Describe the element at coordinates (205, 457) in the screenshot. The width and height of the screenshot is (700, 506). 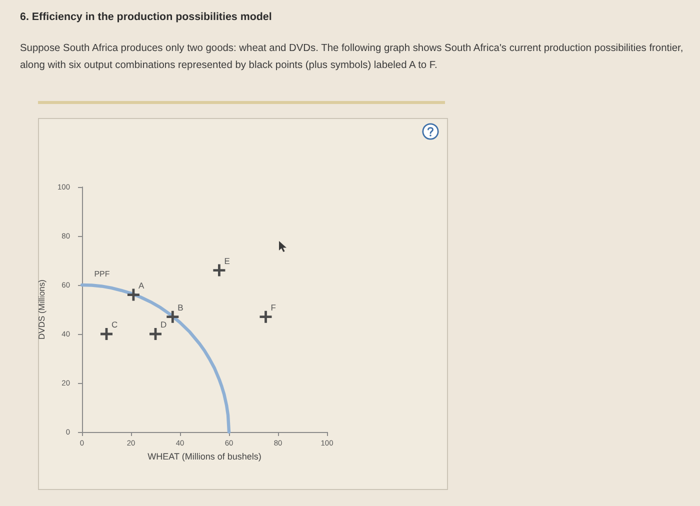
I see `x-axis-title: WHEAT (Millions of bushels)` at that location.